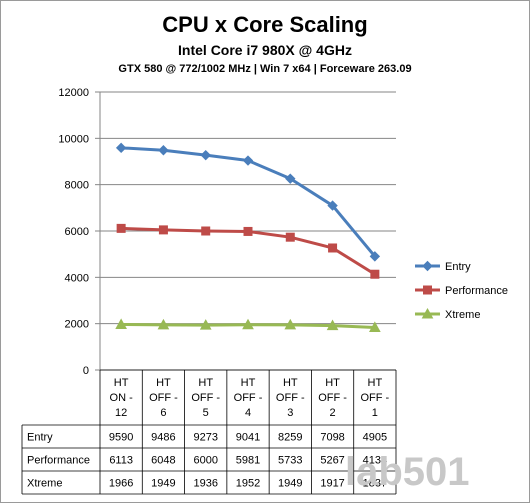 The image size is (530, 503). Describe the element at coordinates (205, 438) in the screenshot. I see `table-cell: 9273` at that location.